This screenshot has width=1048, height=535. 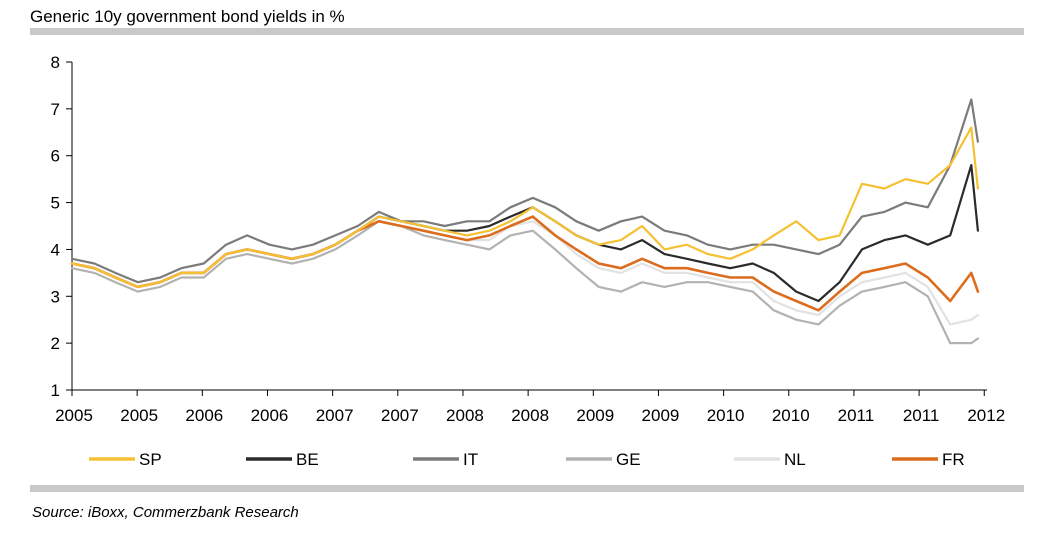 What do you see at coordinates (527, 459) in the screenshot?
I see `legend: SP BE IT GE NL FR` at bounding box center [527, 459].